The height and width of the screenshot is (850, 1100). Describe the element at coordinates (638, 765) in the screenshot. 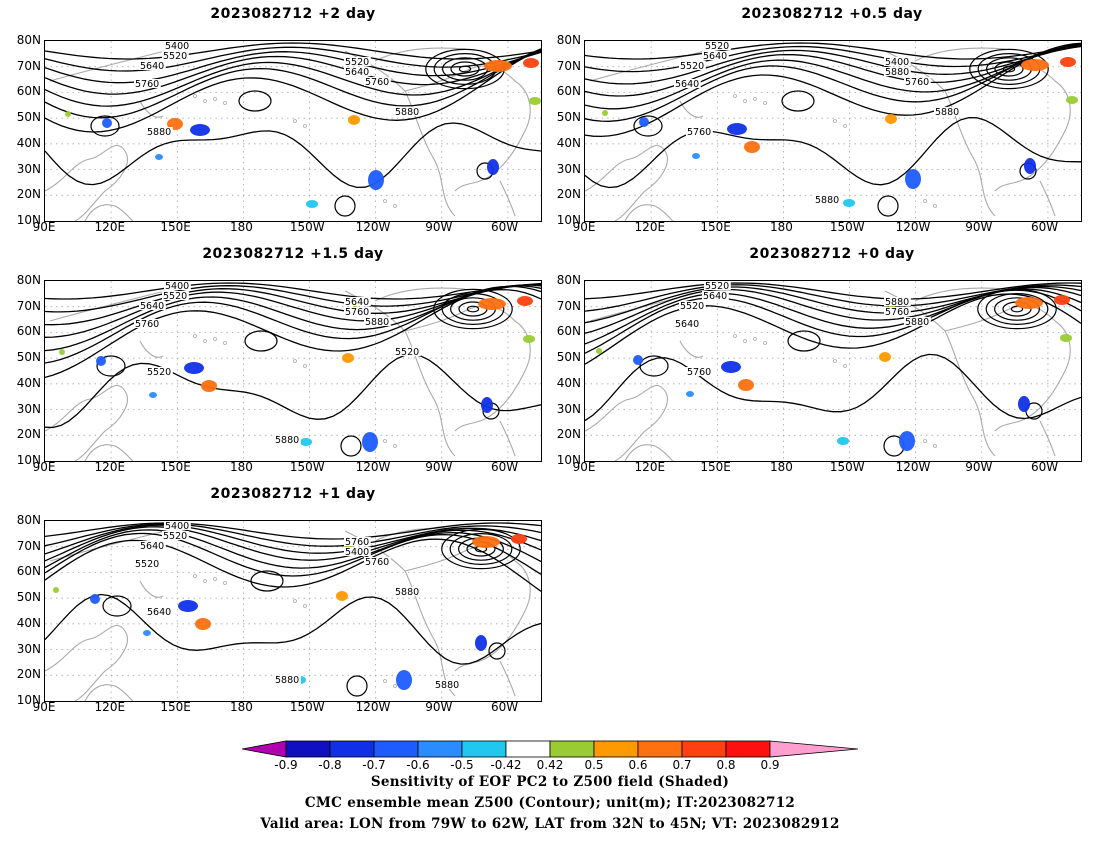

I see `colorbar-tick-label: 0.6` at that location.